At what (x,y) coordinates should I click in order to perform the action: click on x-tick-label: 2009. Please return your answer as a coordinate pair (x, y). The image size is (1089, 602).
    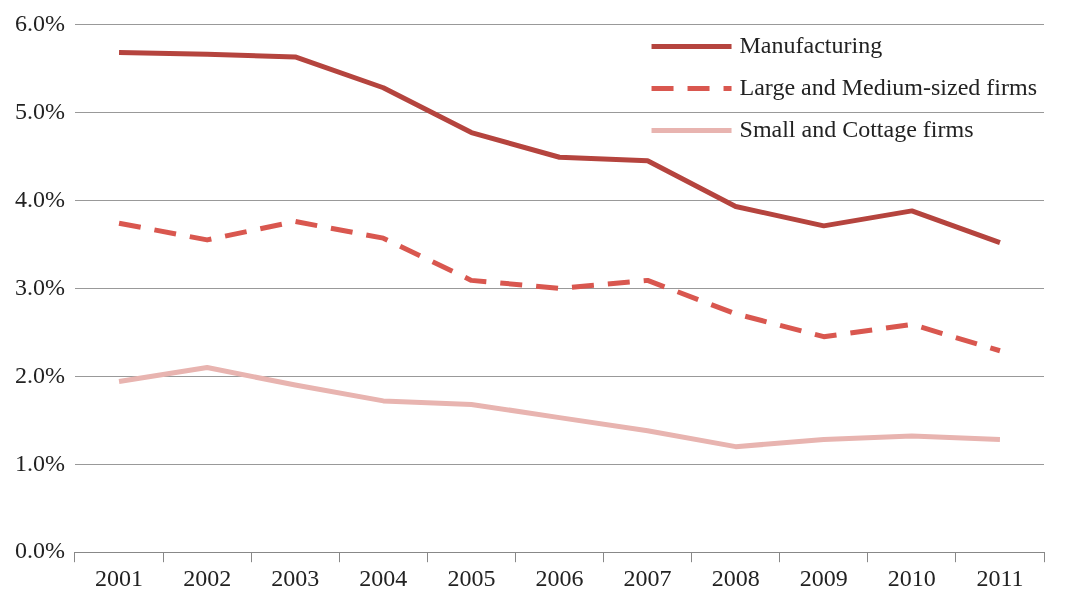
    Looking at the image, I should click on (823, 577).